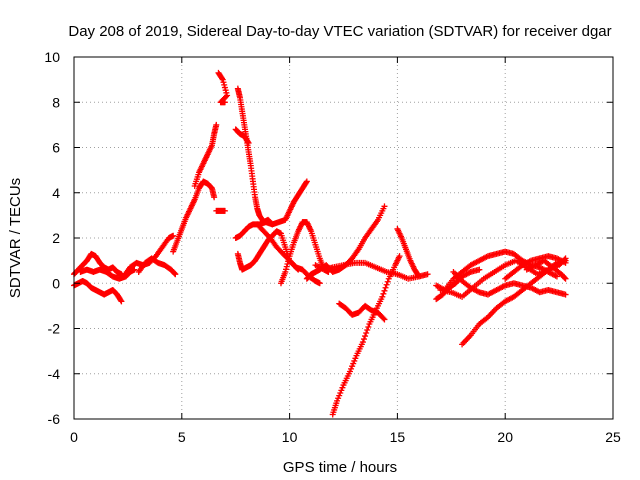 The width and height of the screenshot is (640, 480). Describe the element at coordinates (56, 238) in the screenshot. I see `y-tick-label: 2` at that location.